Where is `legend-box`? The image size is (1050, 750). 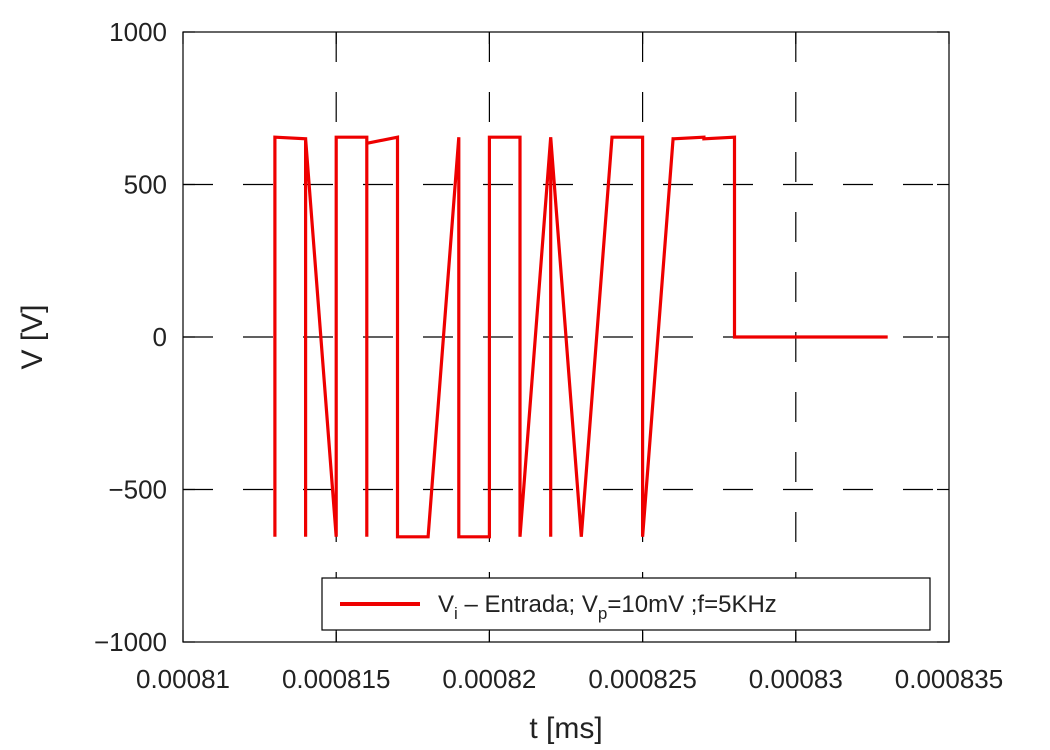
legend-box is located at coordinates (626, 604).